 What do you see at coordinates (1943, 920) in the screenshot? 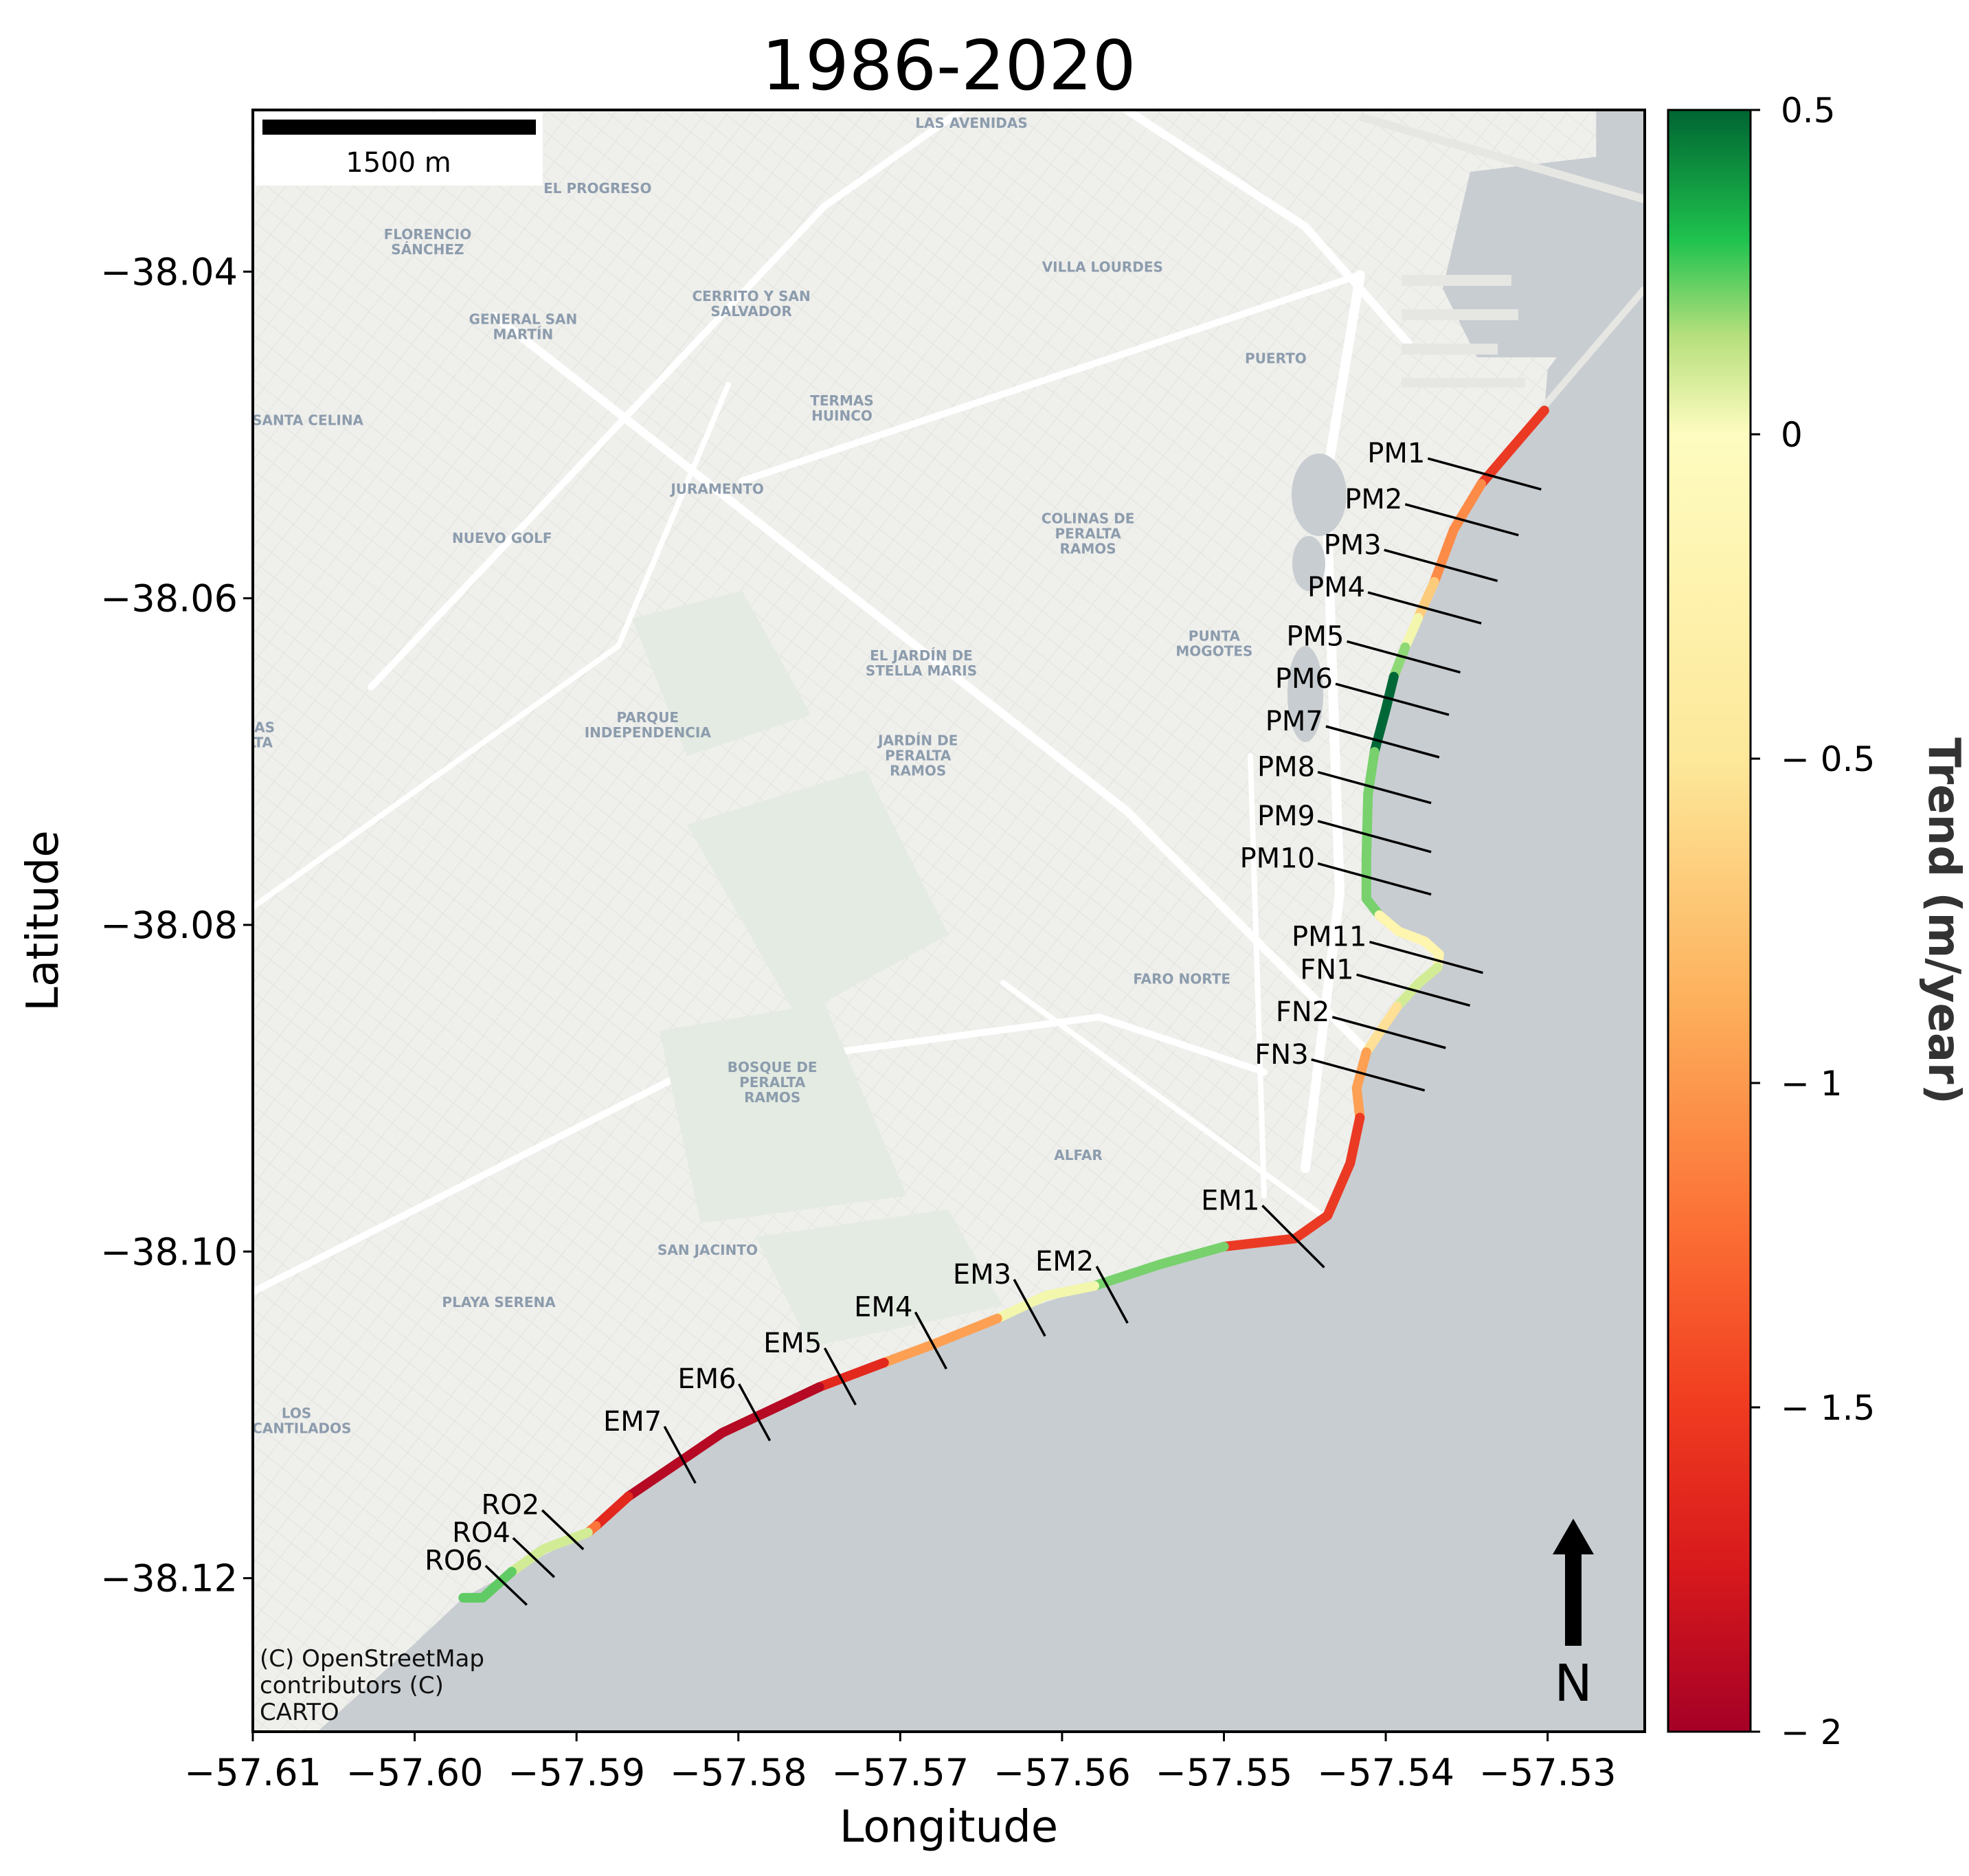
I see `colorbar-label: Trend (m/year)` at bounding box center [1943, 920].